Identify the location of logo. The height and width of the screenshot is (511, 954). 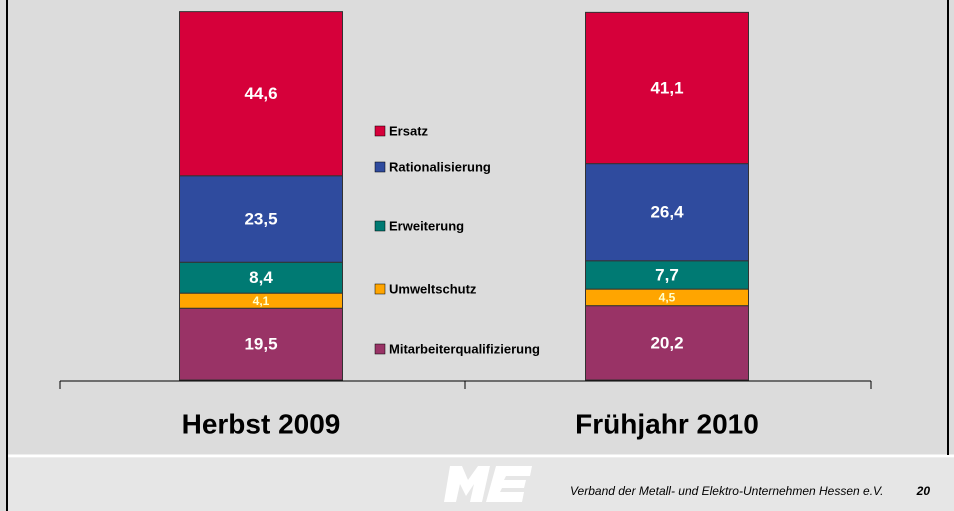
(488, 484).